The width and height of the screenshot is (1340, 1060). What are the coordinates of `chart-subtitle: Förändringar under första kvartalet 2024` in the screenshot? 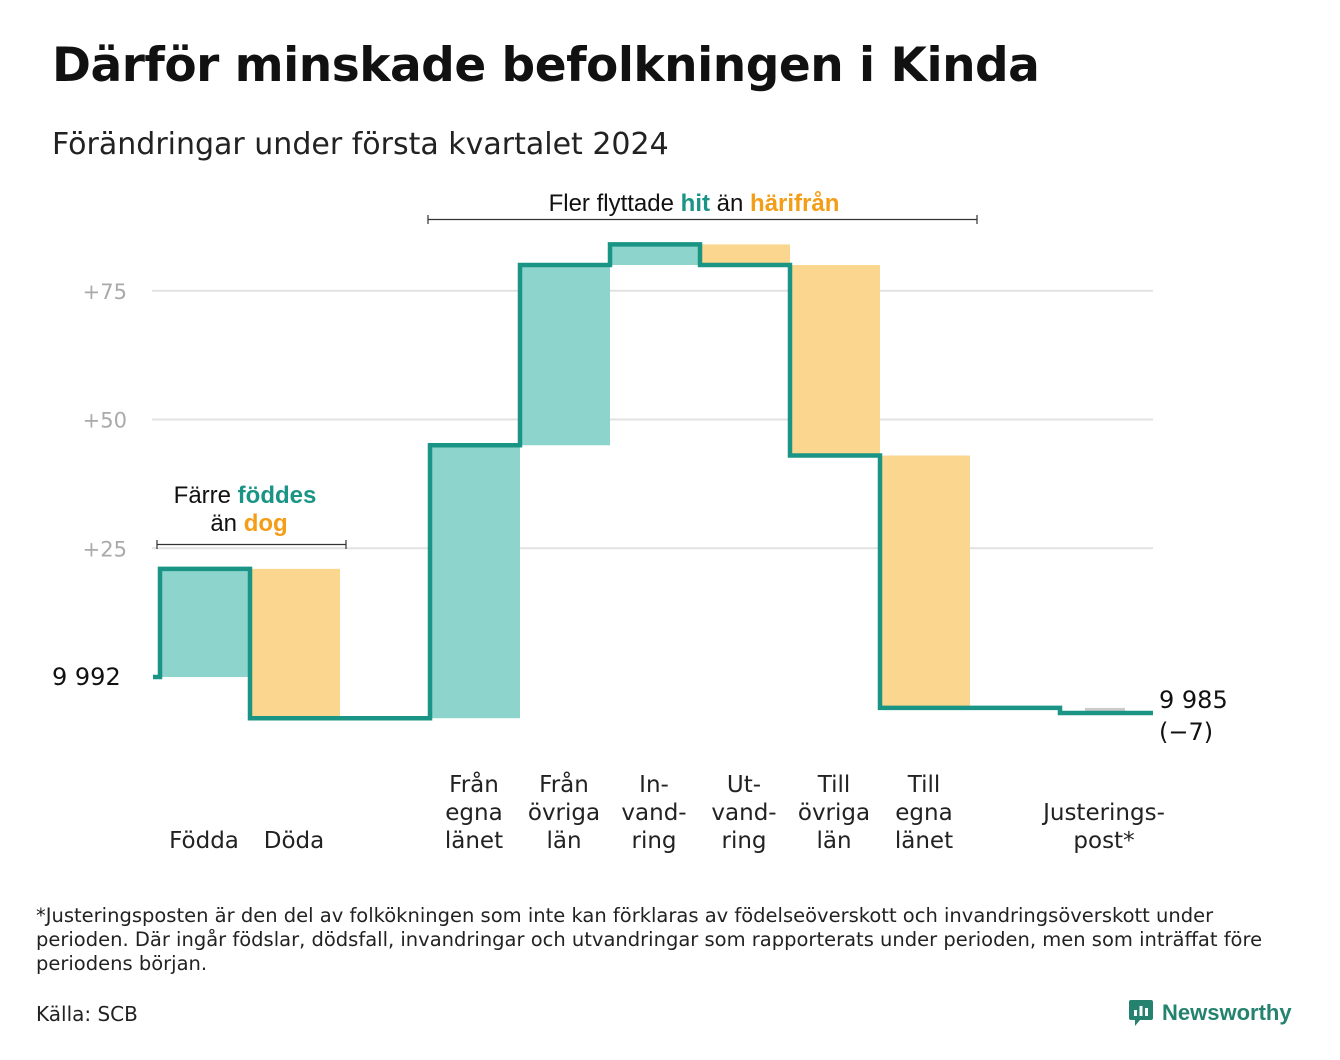 It's located at (360, 144).